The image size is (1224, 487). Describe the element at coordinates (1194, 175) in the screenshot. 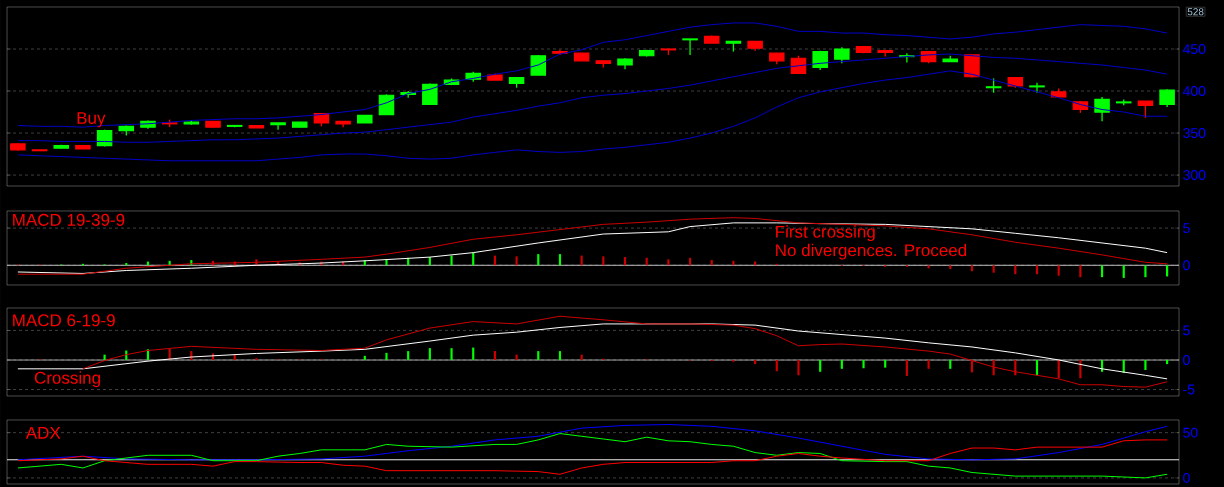

I see `y-tick-label: 300` at that location.